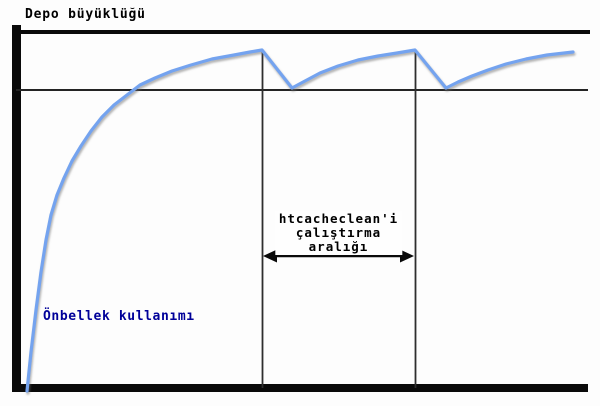 The height and width of the screenshot is (406, 600). I want to click on interval-label: htcacheclean'i çalıştırma aralığı, so click(338, 233).